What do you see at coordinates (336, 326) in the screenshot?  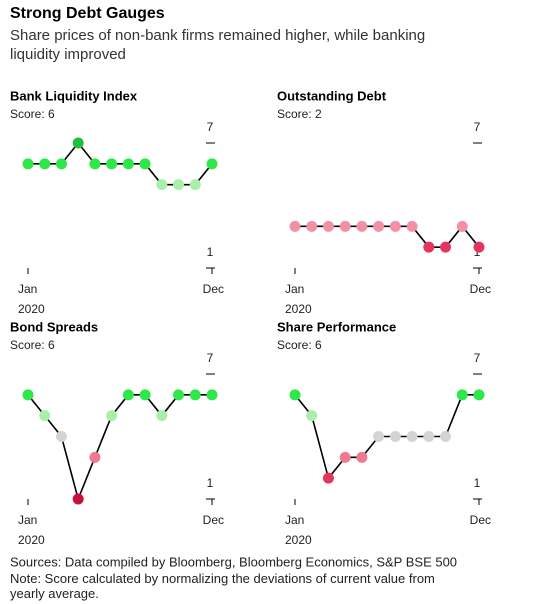 I see `panel-title: Share Performance` at bounding box center [336, 326].